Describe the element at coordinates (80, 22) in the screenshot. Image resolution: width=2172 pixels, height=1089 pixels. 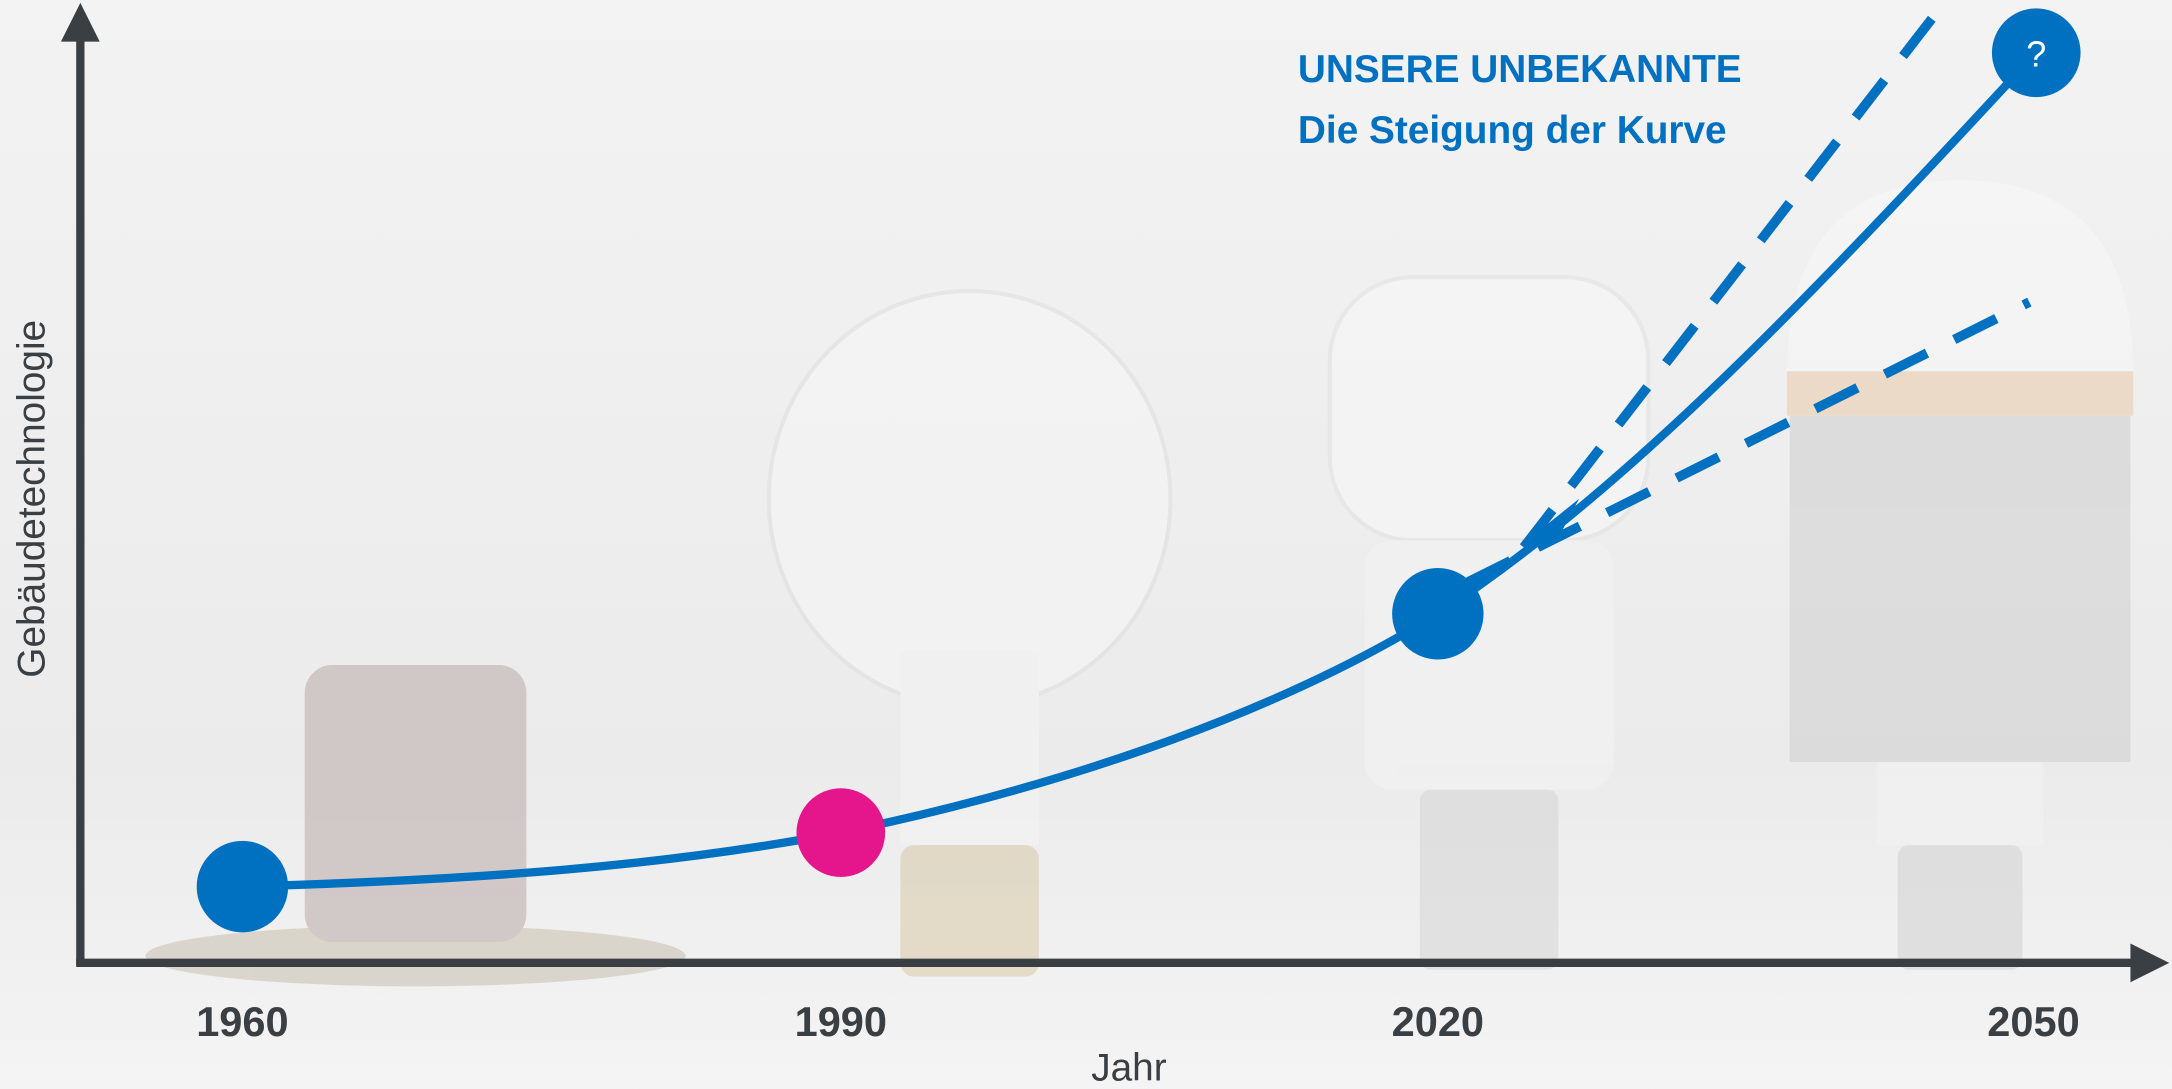
I see `y-axis-arrow` at that location.